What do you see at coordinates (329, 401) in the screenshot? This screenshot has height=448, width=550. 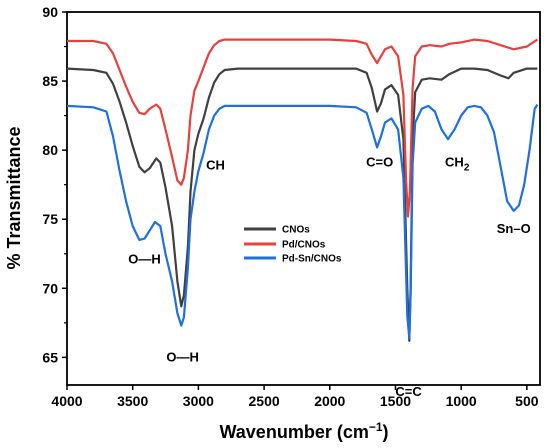 I see `x-tick-label: 2000` at bounding box center [329, 401].